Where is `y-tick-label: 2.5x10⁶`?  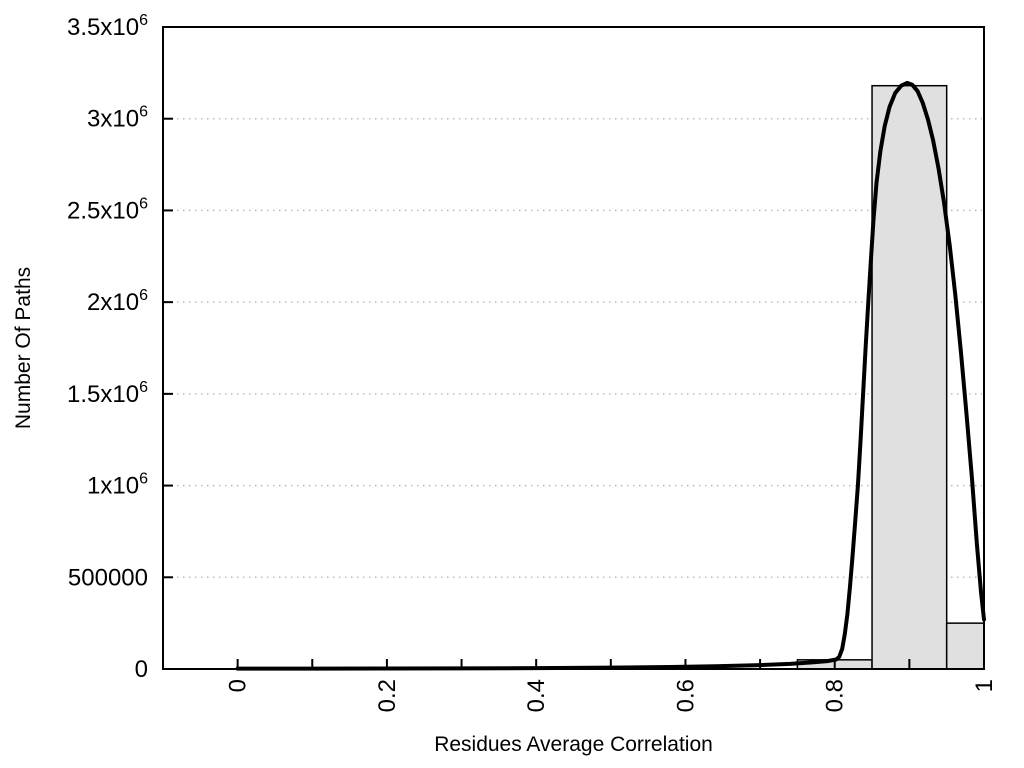
y-tick-label: 2.5x10⁶ is located at coordinates (107, 209).